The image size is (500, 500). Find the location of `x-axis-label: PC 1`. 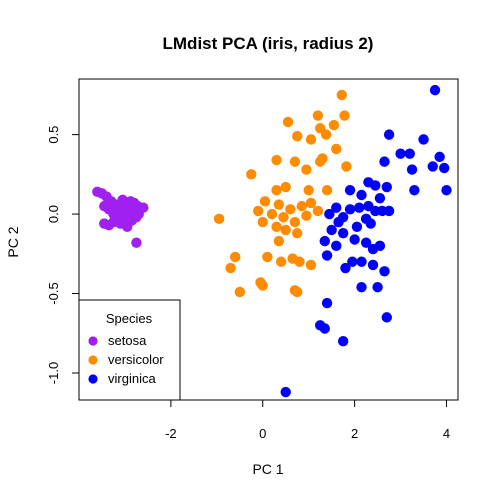

x-axis-label: PC 1 is located at coordinates (267, 469).